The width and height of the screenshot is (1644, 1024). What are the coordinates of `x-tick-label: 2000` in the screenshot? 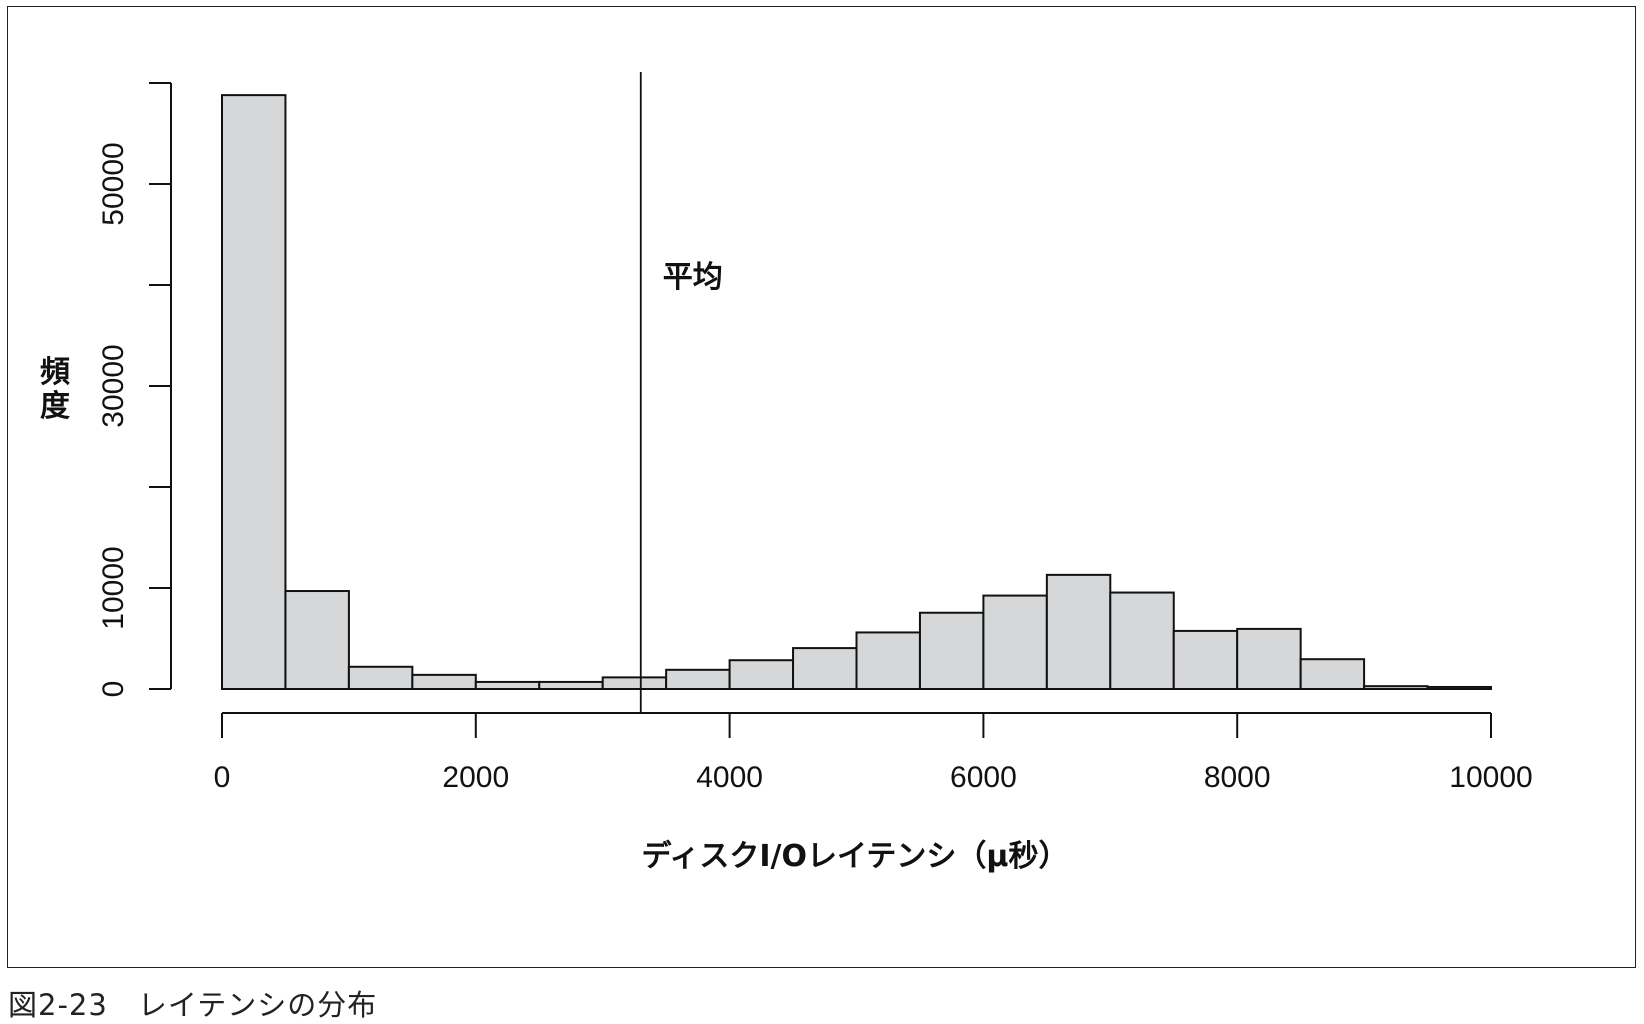 It's located at (475, 777).